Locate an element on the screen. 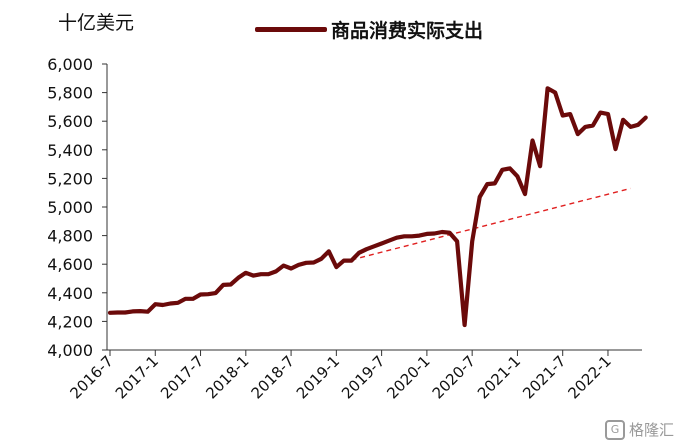 The height and width of the screenshot is (444, 678). x-tick-label: 2022-1 is located at coordinates (589, 377).